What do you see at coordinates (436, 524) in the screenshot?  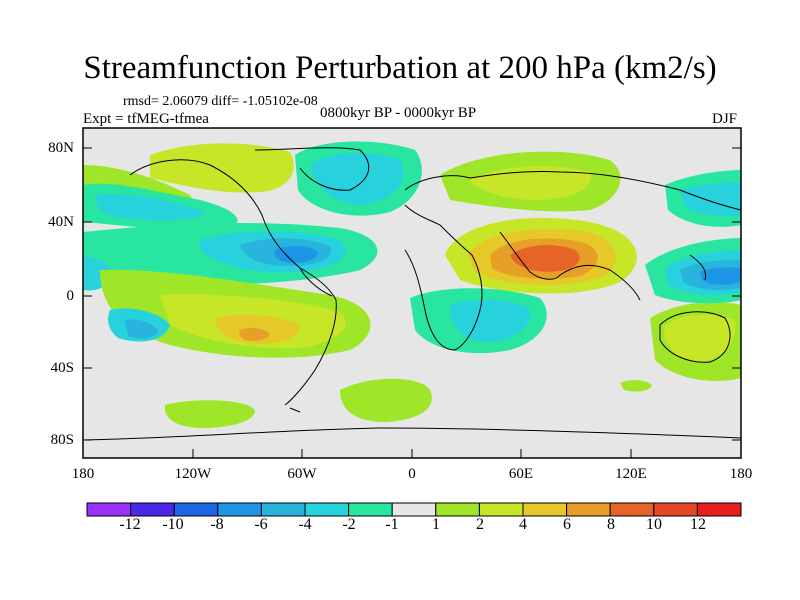 I see `colorbar-label: 1` at bounding box center [436, 524].